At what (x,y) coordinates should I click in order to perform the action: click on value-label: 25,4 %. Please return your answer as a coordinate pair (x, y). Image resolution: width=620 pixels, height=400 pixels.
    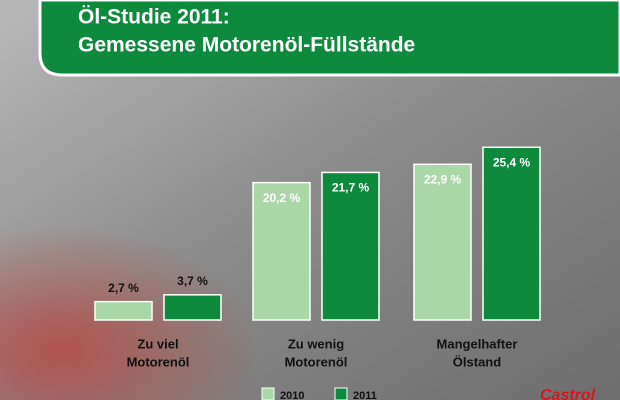
    Looking at the image, I should click on (512, 162).